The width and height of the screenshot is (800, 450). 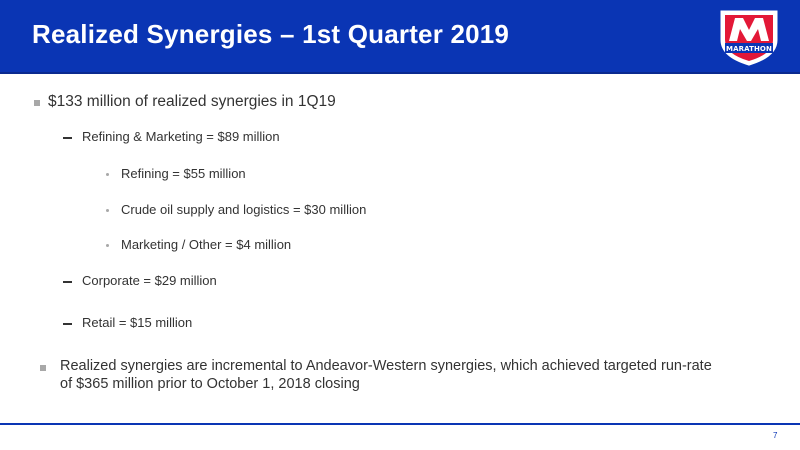 I want to click on bullet-refining-marketing: Refining & Marketing = $89 million, so click(x=181, y=136).